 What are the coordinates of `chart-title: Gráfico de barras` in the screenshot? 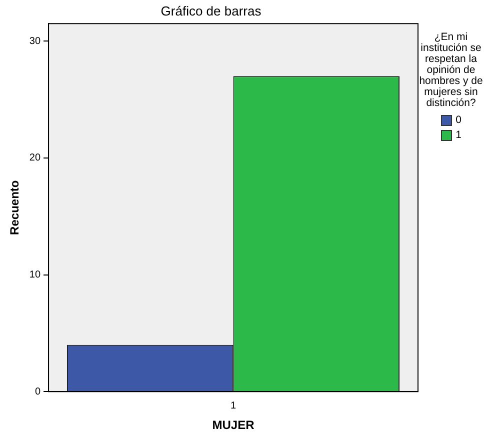 It's located at (211, 10).